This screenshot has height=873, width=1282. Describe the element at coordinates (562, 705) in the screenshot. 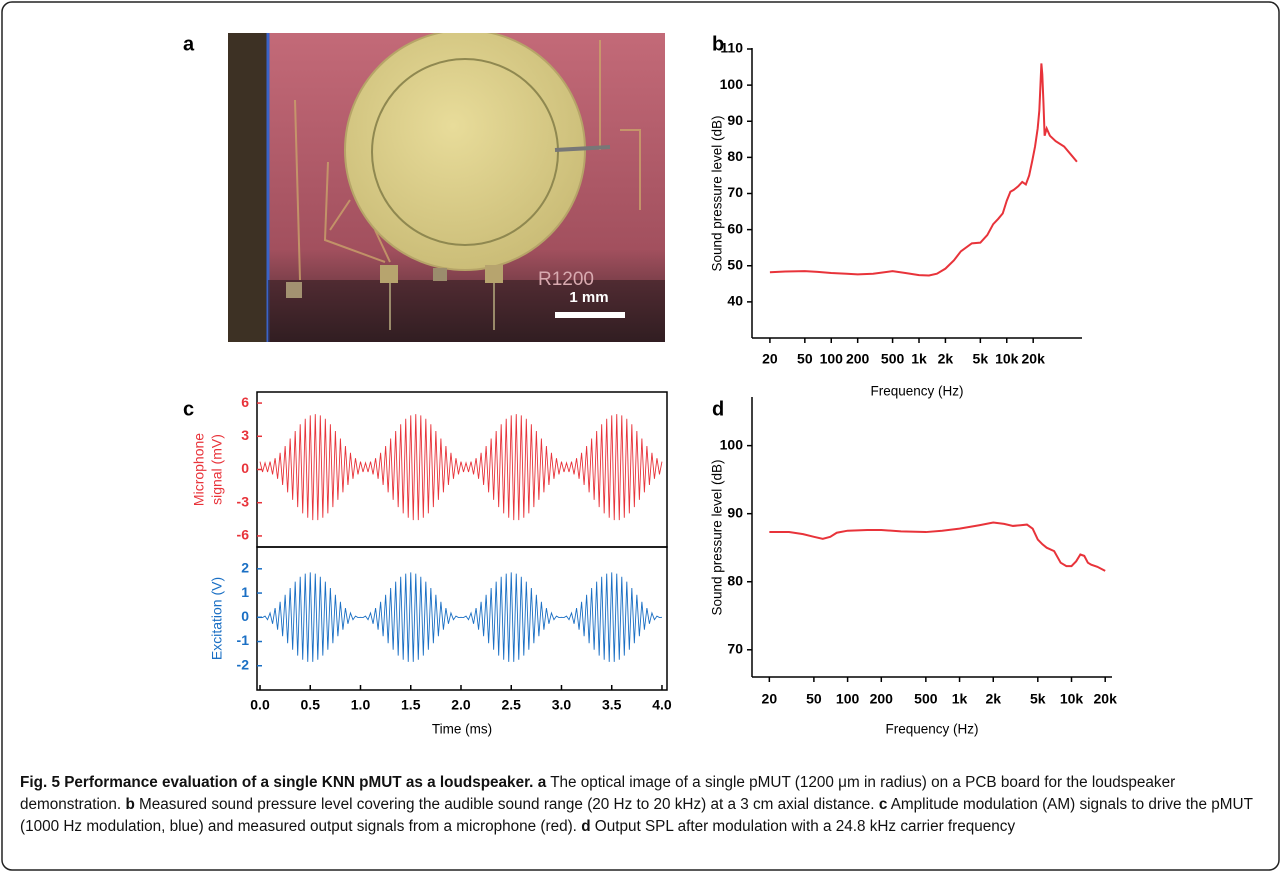

I see `x-tick-label: 3.0` at that location.